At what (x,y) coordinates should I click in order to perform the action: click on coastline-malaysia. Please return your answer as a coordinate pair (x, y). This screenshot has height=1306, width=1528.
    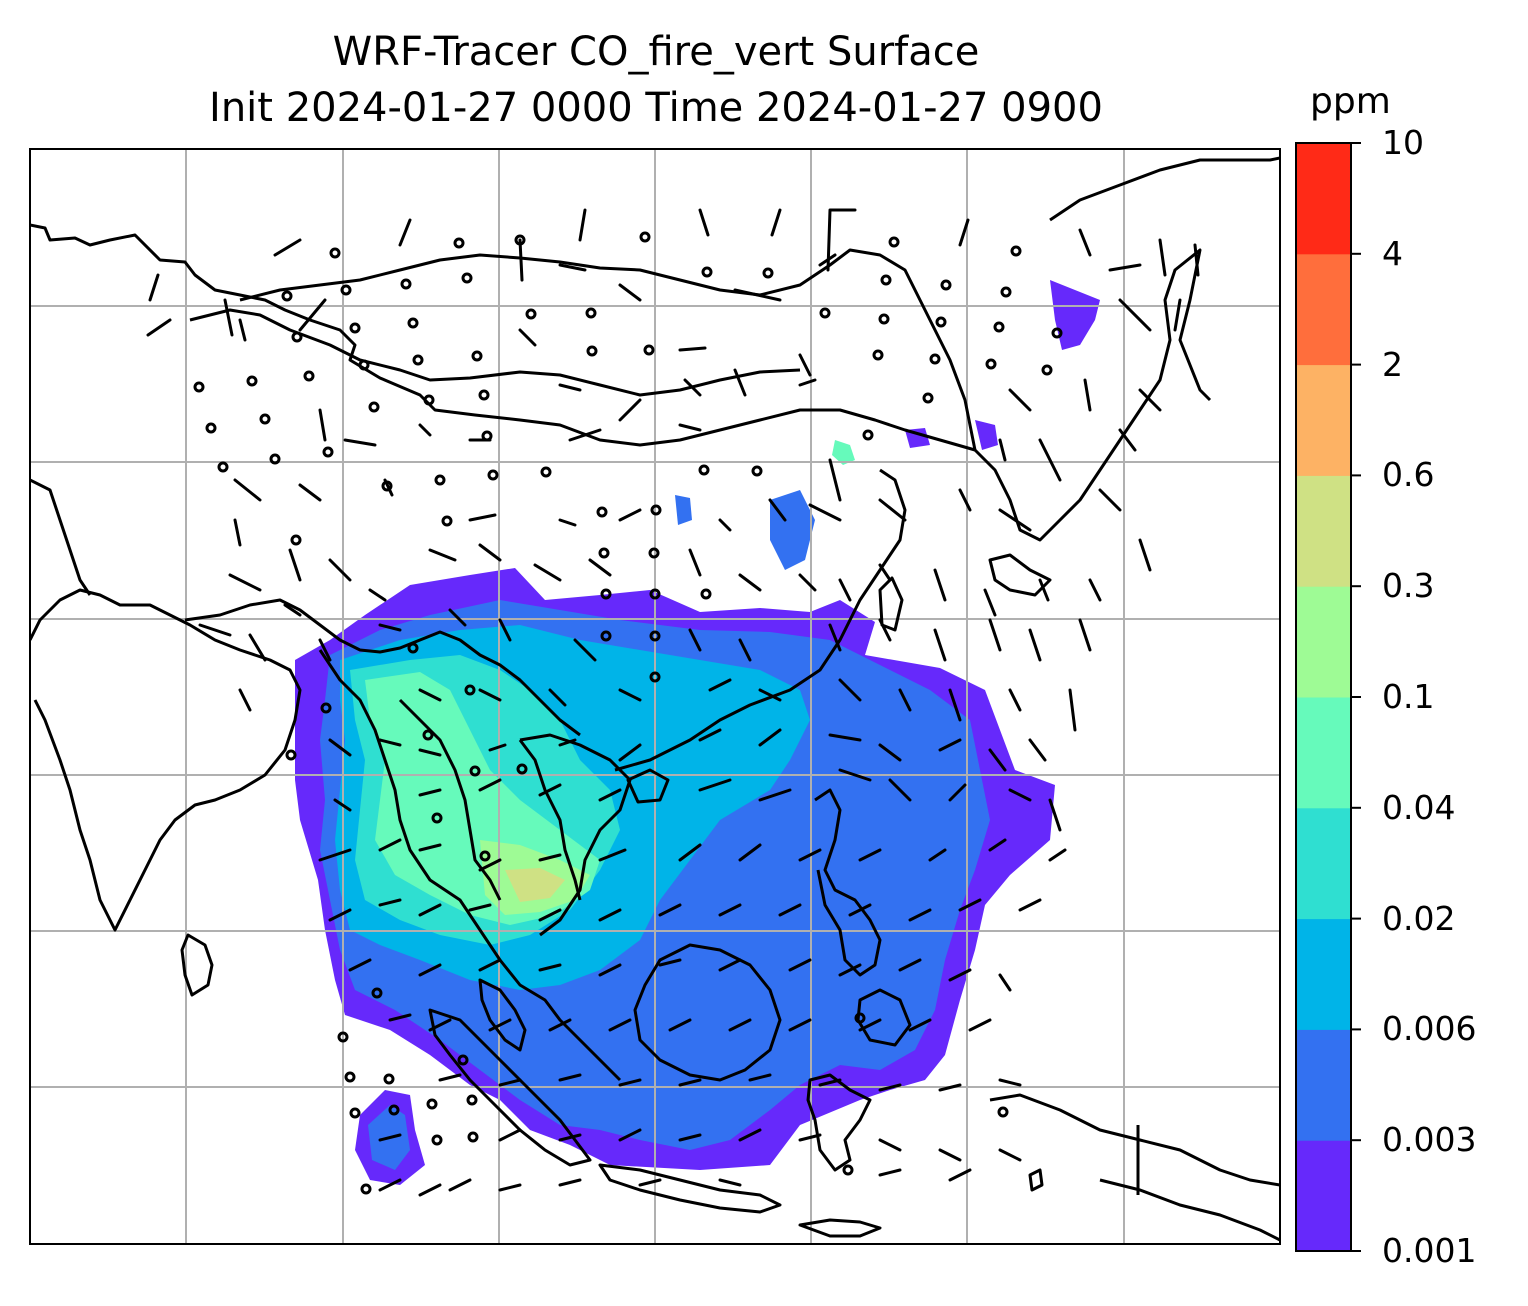
    Looking at the image, I should click on (502, 1015).